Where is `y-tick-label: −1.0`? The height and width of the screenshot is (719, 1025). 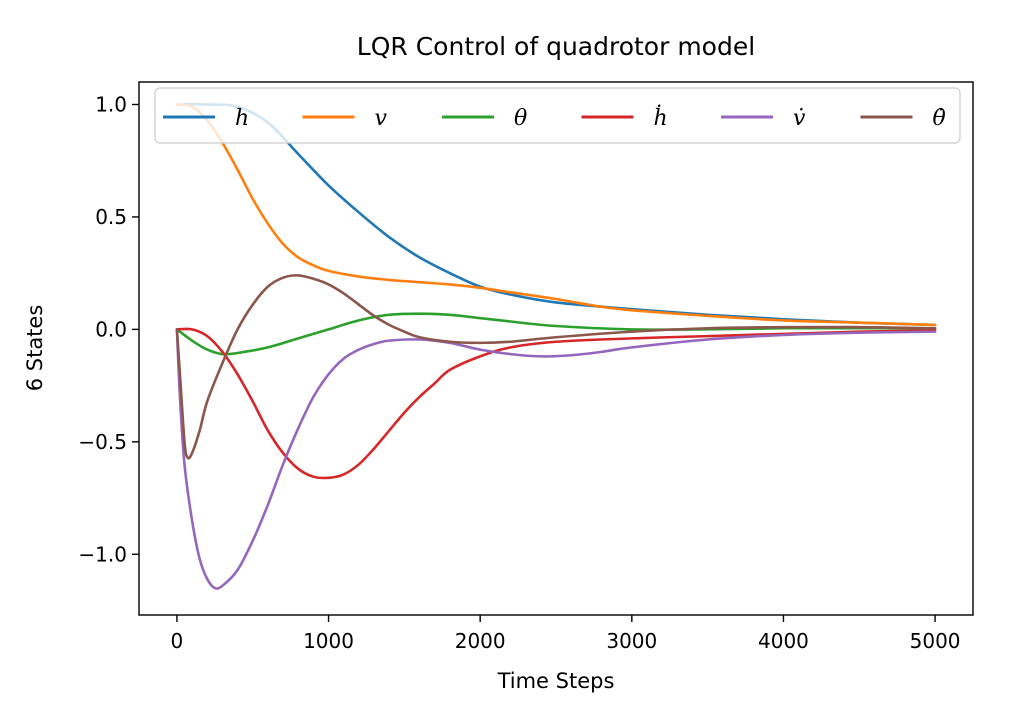 y-tick-label: −1.0 is located at coordinates (102, 554).